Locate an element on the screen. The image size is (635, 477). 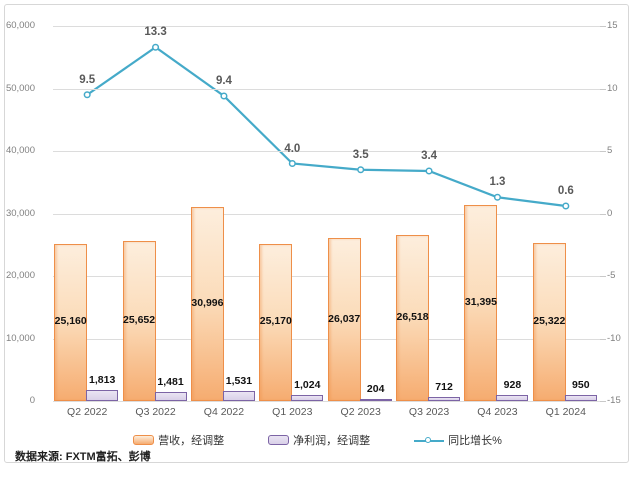
revenue-value-label: 31,395 is located at coordinates (480, 301).